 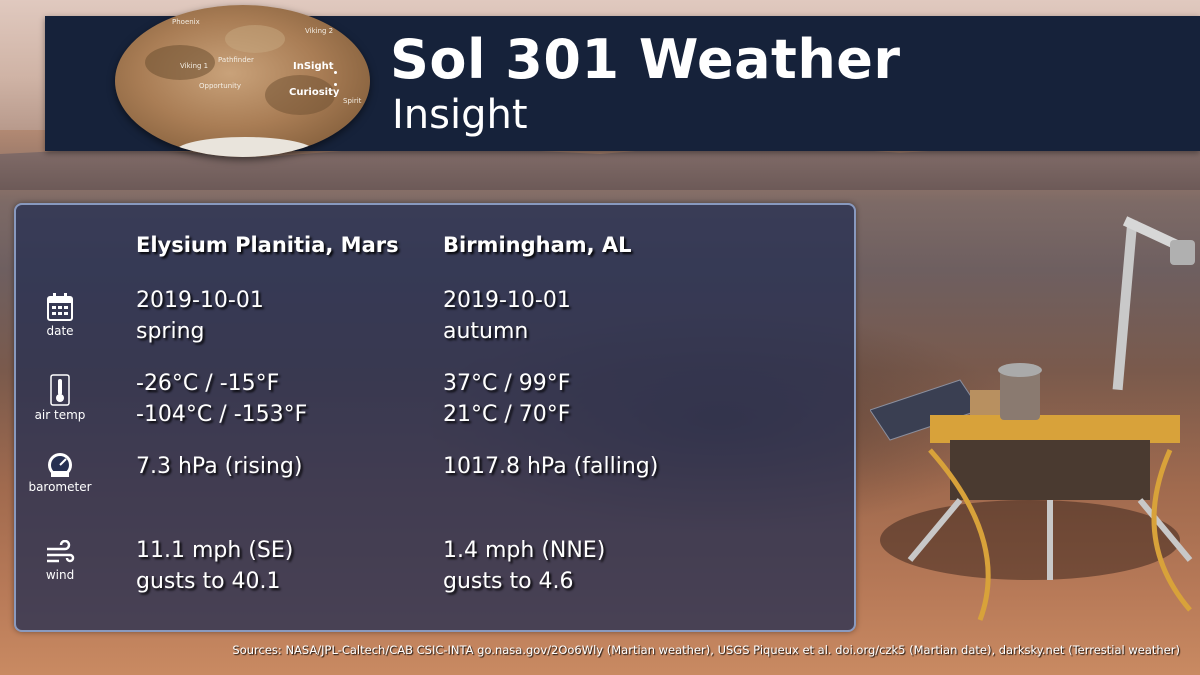 What do you see at coordinates (60, 487) in the screenshot?
I see `row-label-barometer: barometer` at bounding box center [60, 487].